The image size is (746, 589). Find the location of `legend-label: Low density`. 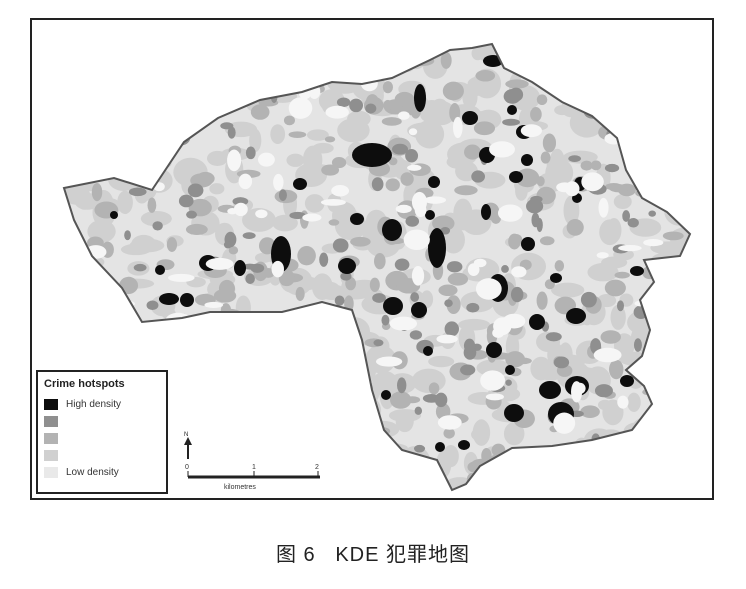

legend-label: Low density is located at coordinates (92, 472).